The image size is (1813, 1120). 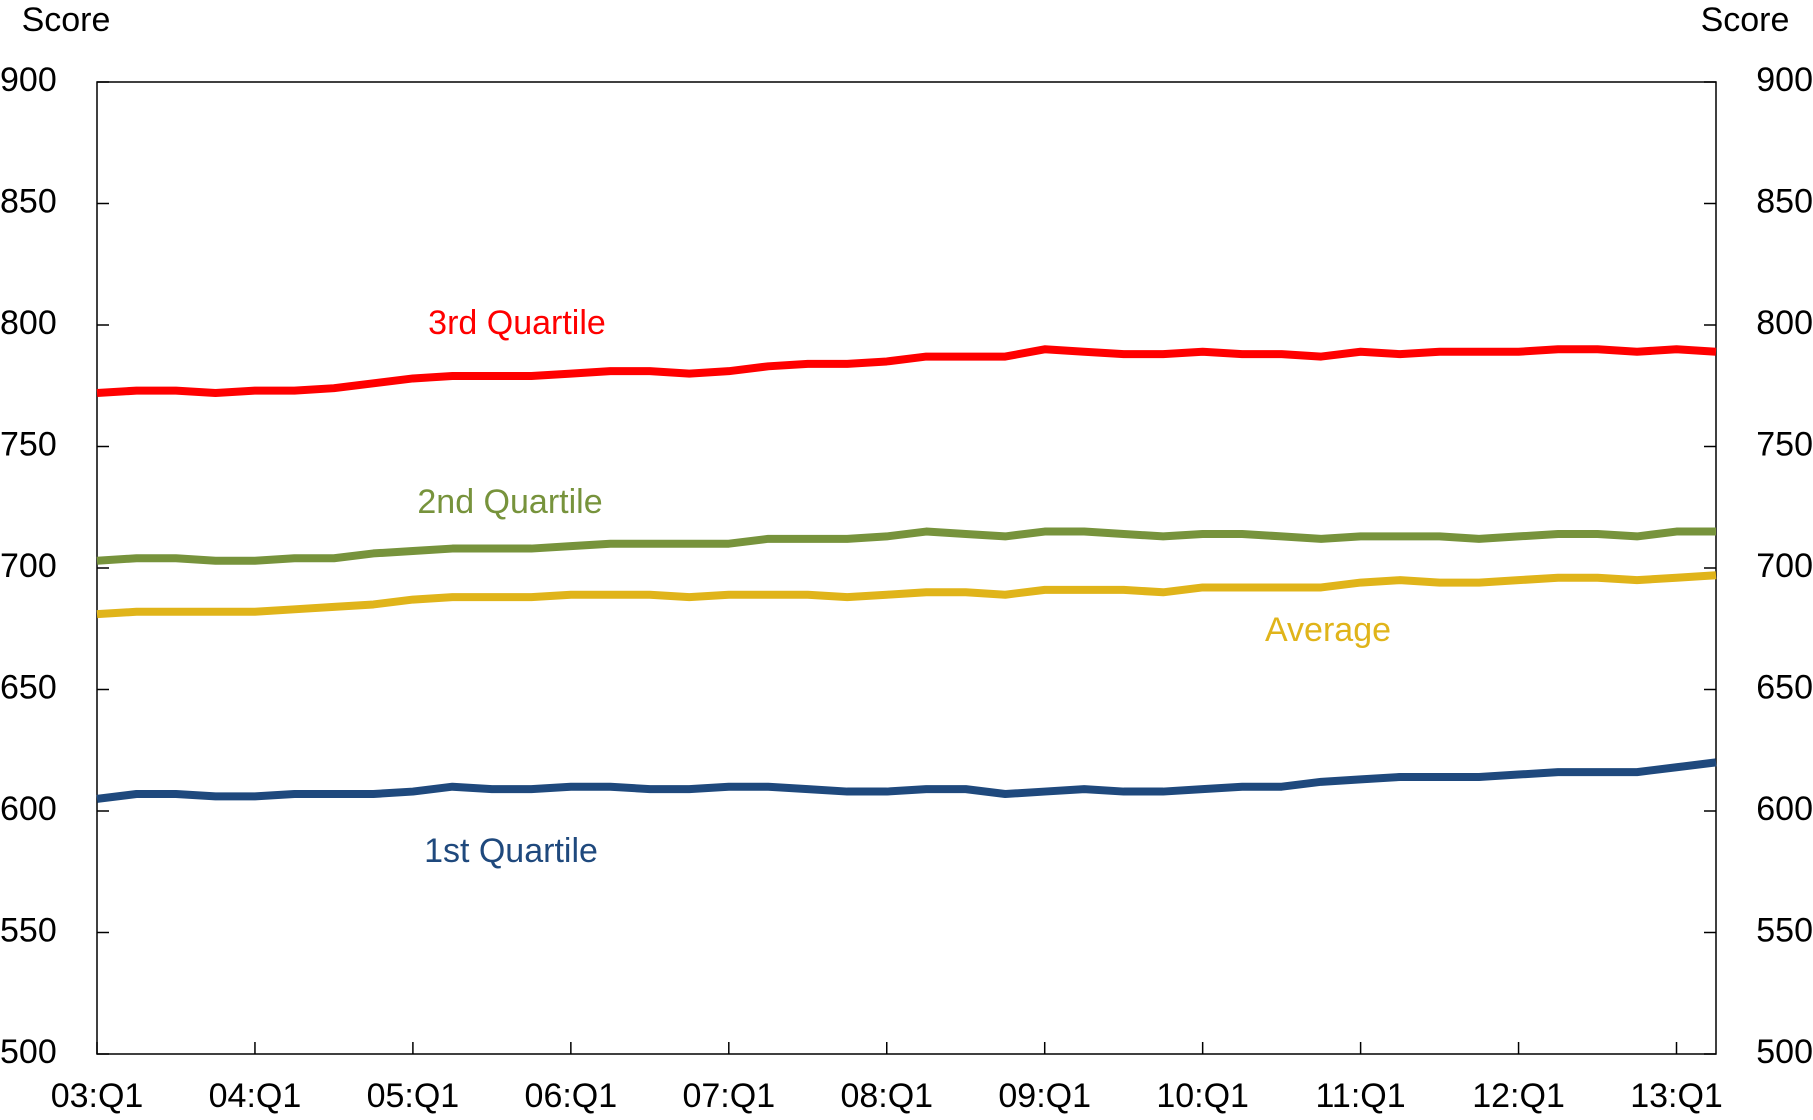 I want to click on series-label: 1st Quartile, so click(x=511, y=851).